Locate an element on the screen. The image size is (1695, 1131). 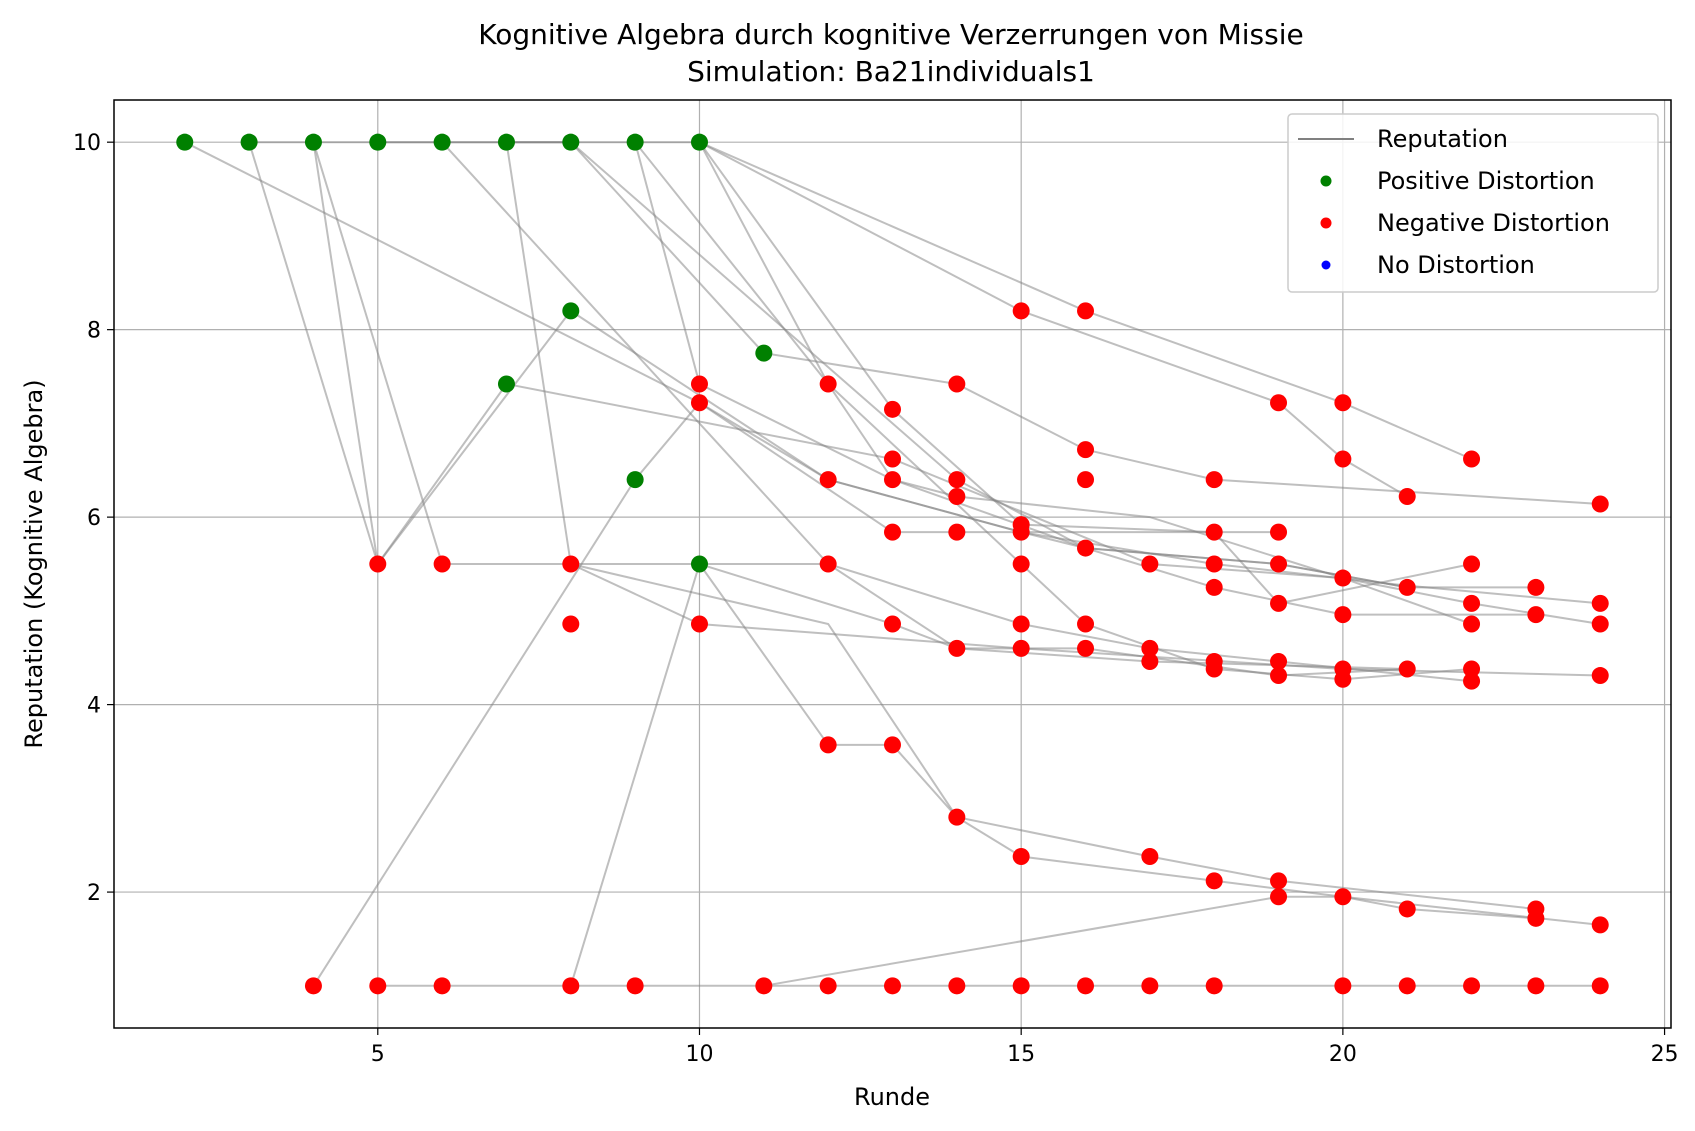
legend-none-swatch is located at coordinates (1326, 265).